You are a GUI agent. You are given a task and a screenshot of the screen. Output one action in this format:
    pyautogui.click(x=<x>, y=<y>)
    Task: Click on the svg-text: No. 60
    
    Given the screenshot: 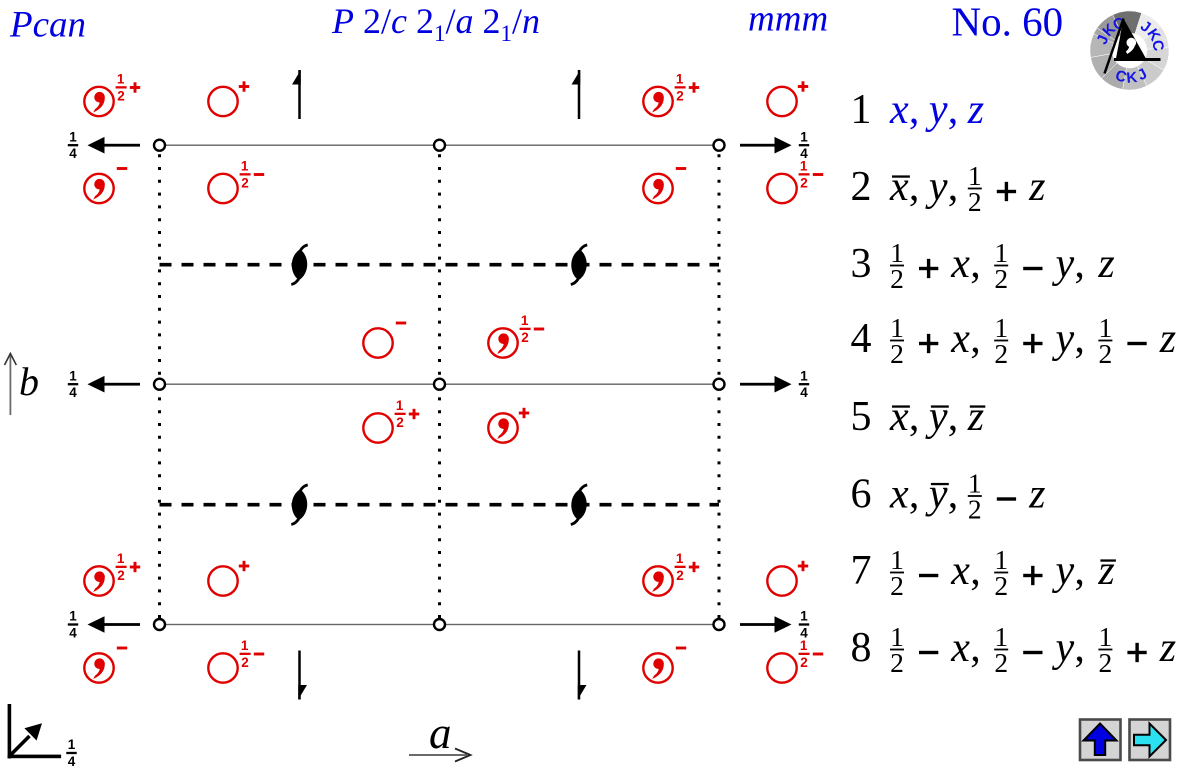 What is the action you would take?
    pyautogui.click(x=1008, y=22)
    